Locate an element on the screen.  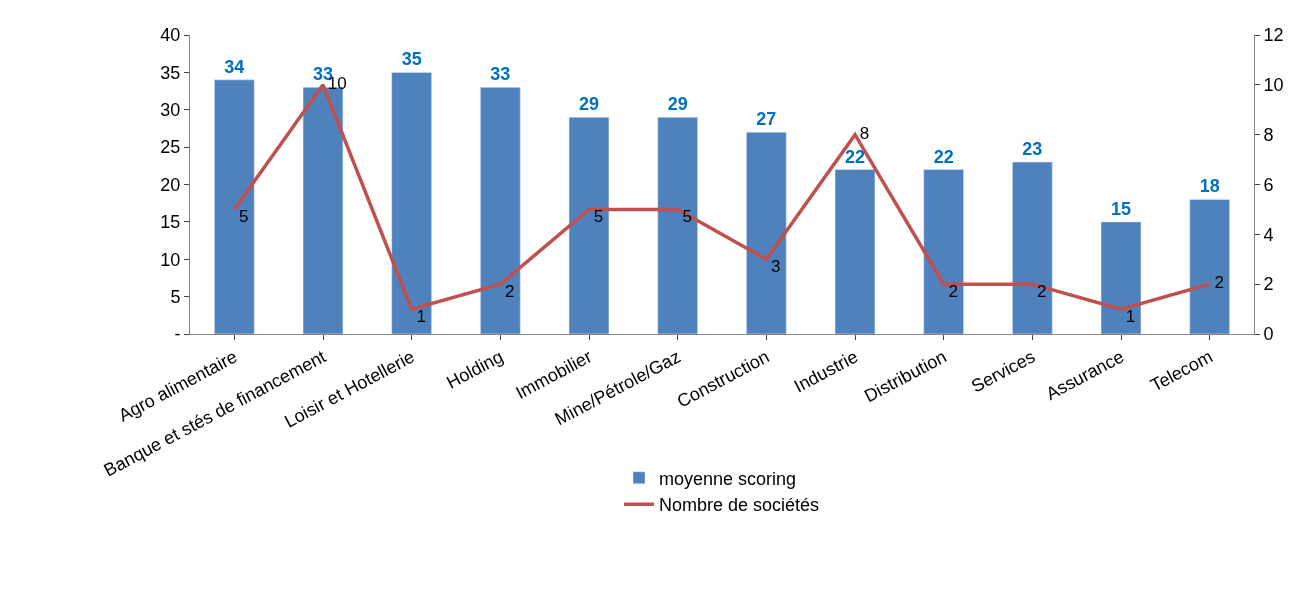
data-label: 8 is located at coordinates (862, 133).